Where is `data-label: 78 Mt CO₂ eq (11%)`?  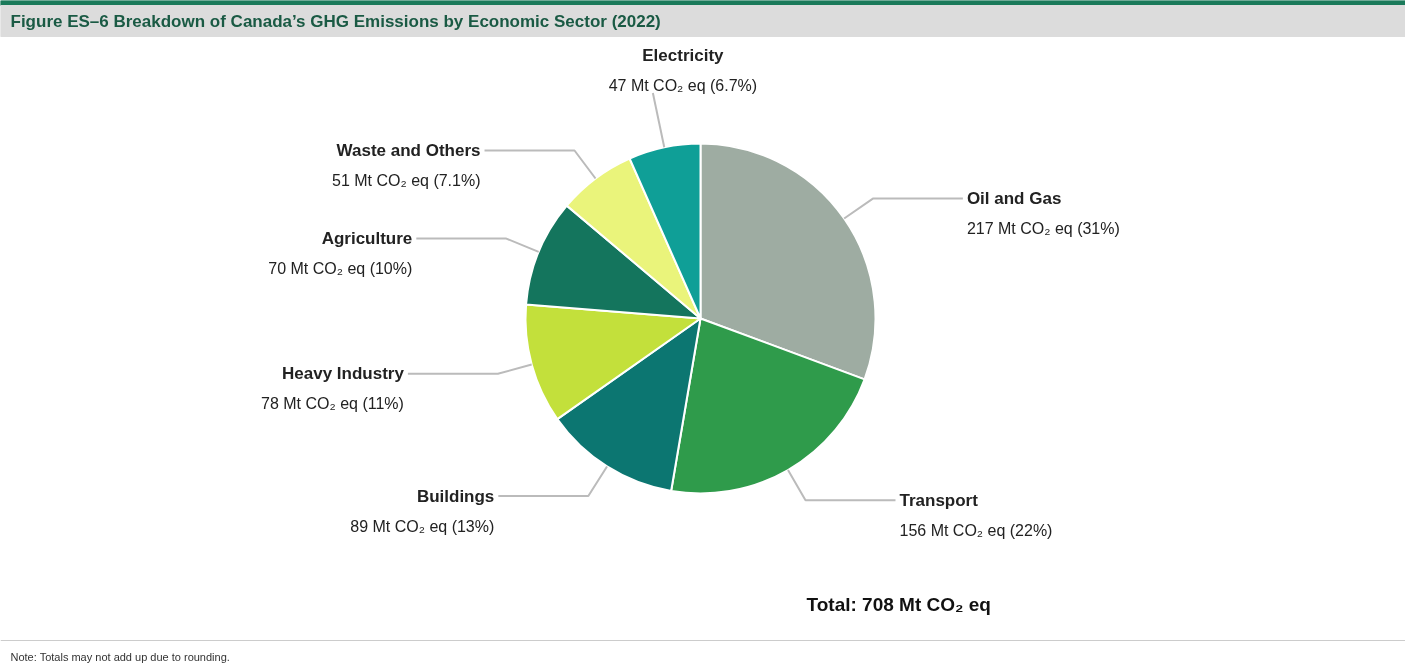 data-label: 78 Mt CO₂ eq (11%) is located at coordinates (332, 404).